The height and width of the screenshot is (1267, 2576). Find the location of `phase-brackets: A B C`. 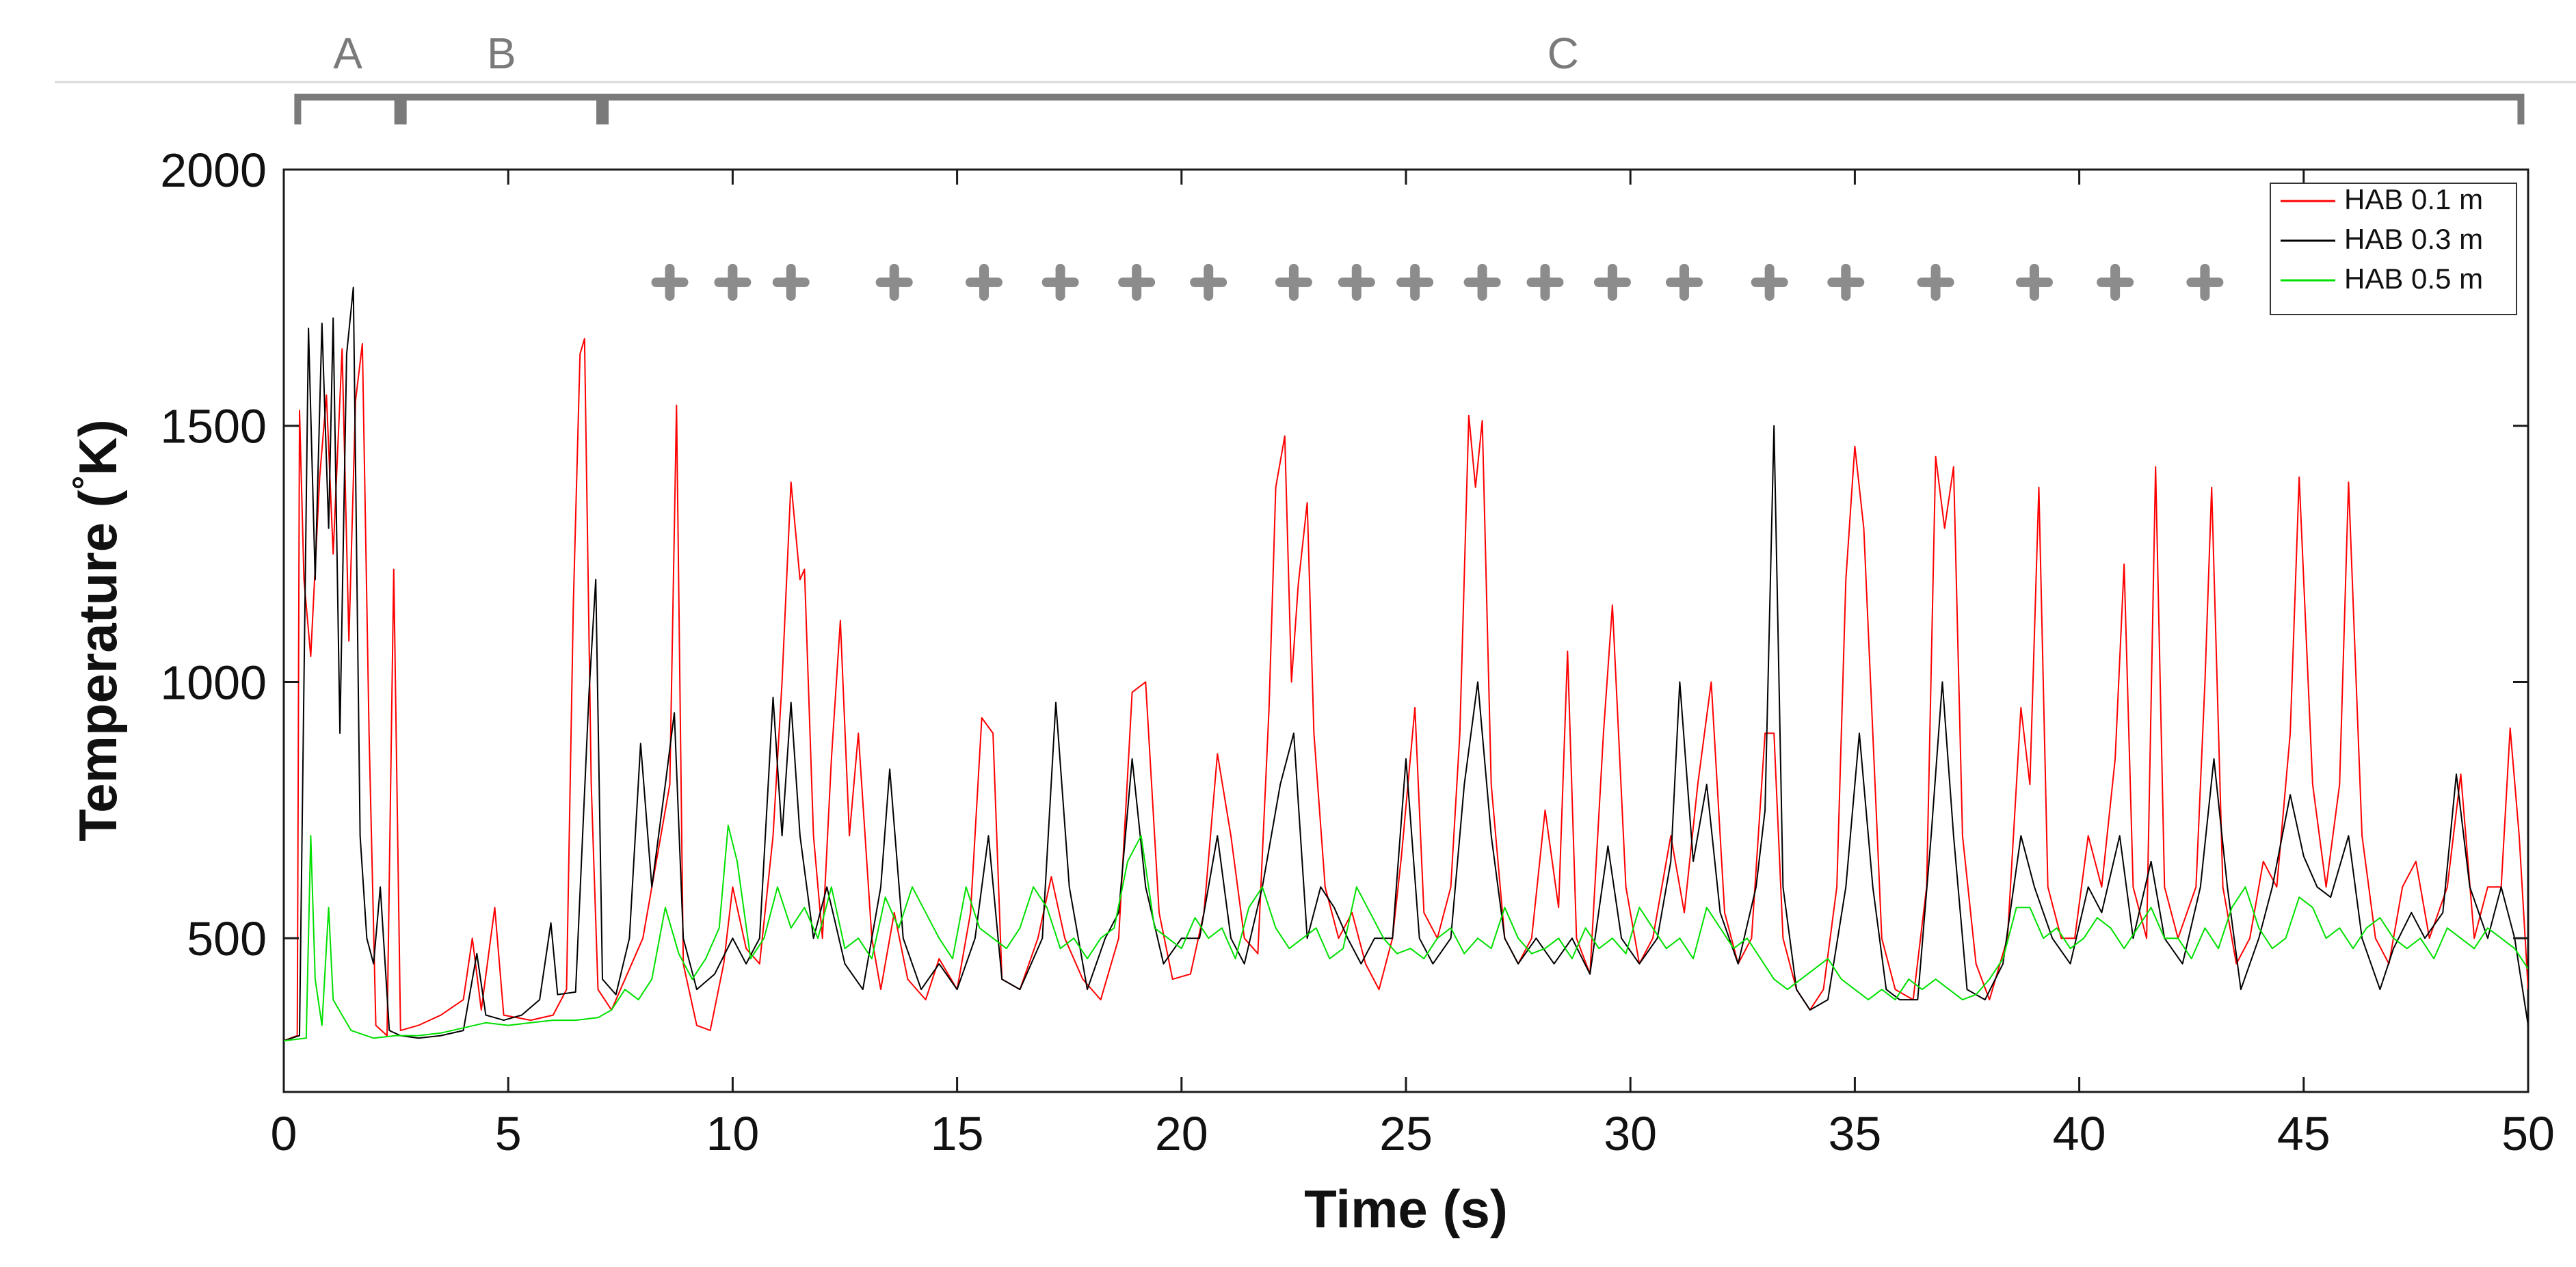

phase-brackets: A B C is located at coordinates (1409, 76).